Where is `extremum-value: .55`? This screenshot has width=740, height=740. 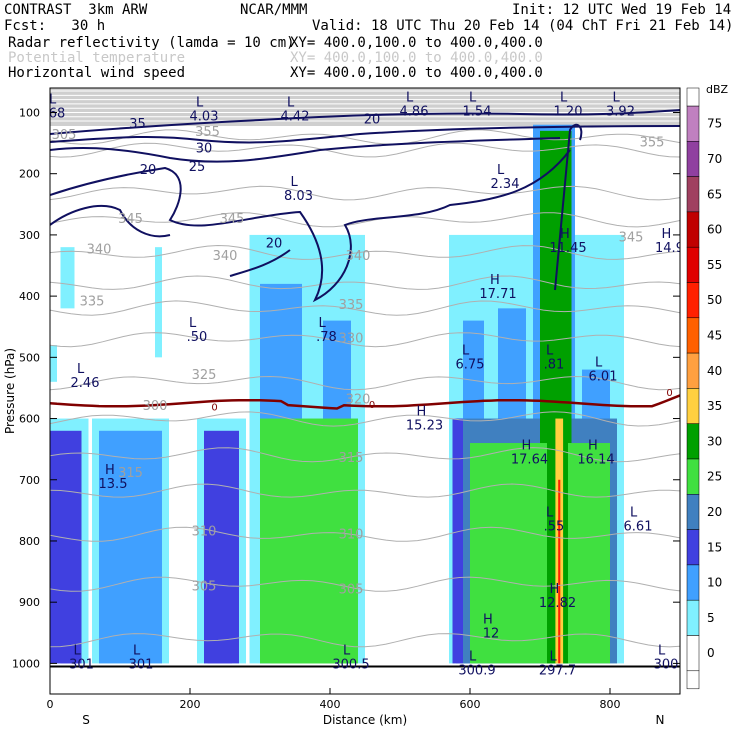 extremum-value: .55 is located at coordinates (554, 527).